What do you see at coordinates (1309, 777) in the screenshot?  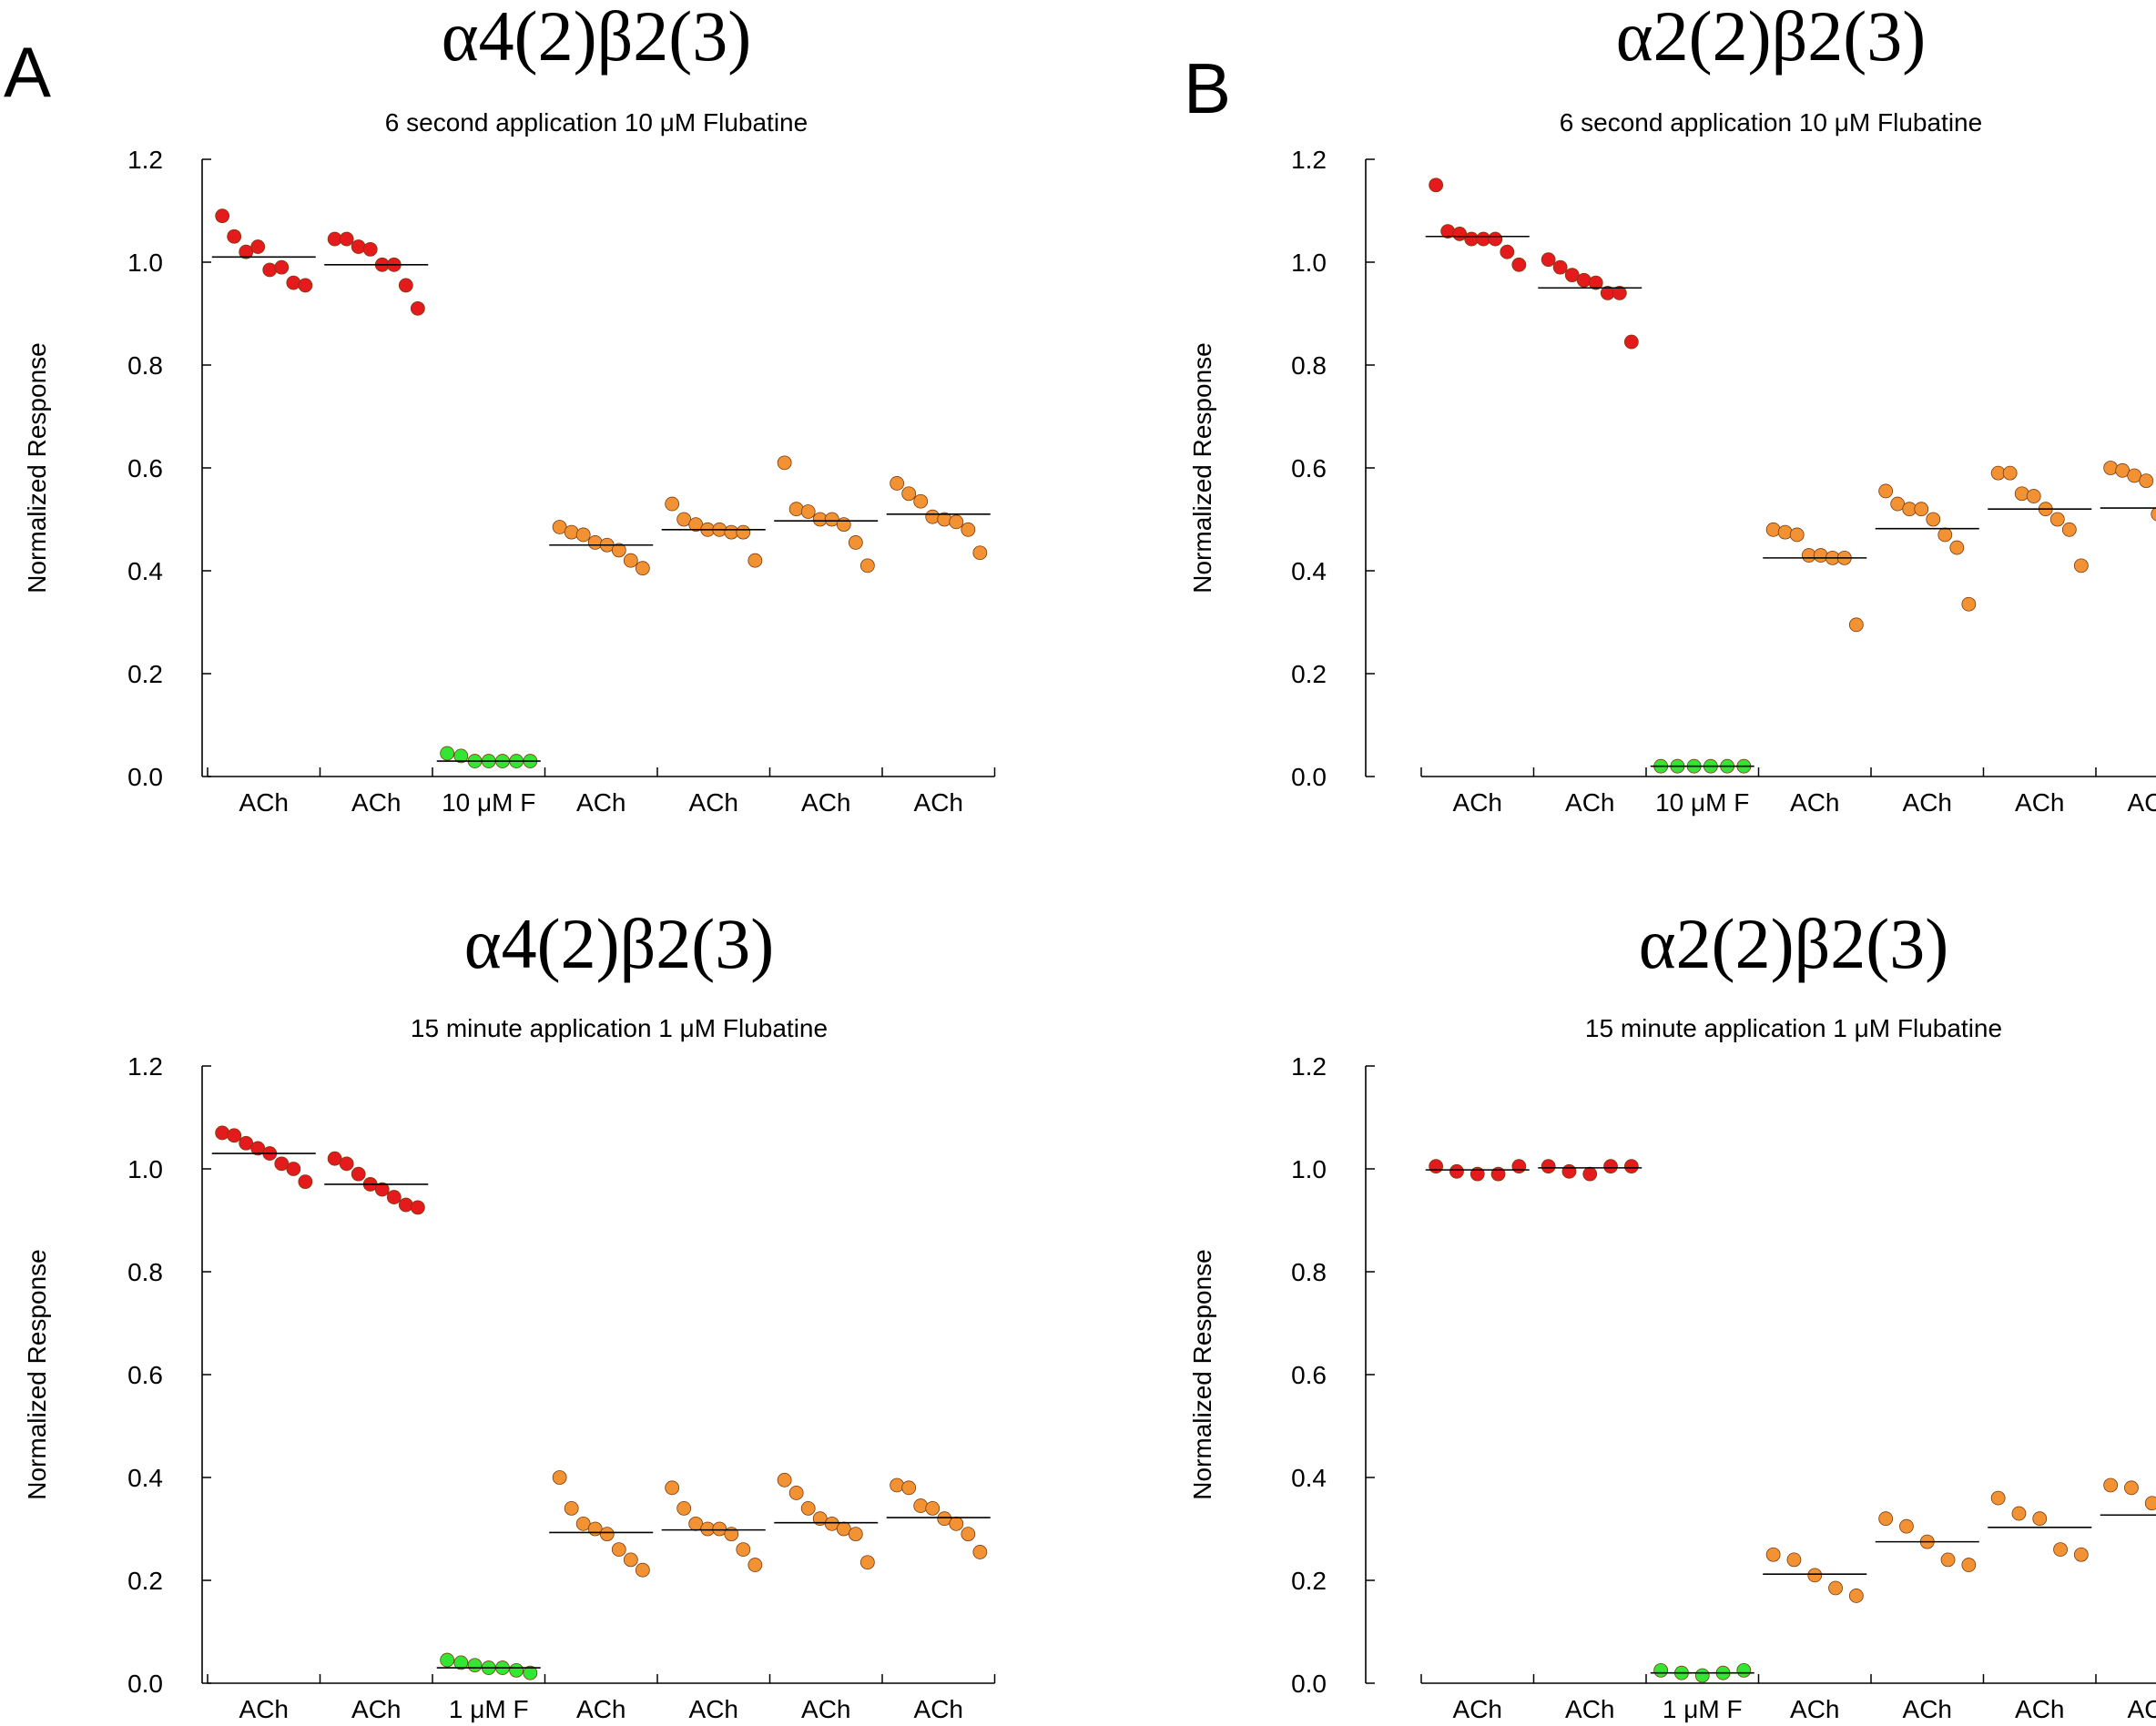 I see `y-tick-label: 0.0` at bounding box center [1309, 777].